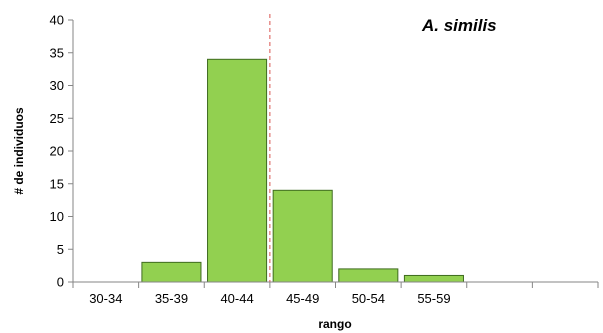 The image size is (603, 333). I want to click on y-tick-label: 10, so click(57, 216).